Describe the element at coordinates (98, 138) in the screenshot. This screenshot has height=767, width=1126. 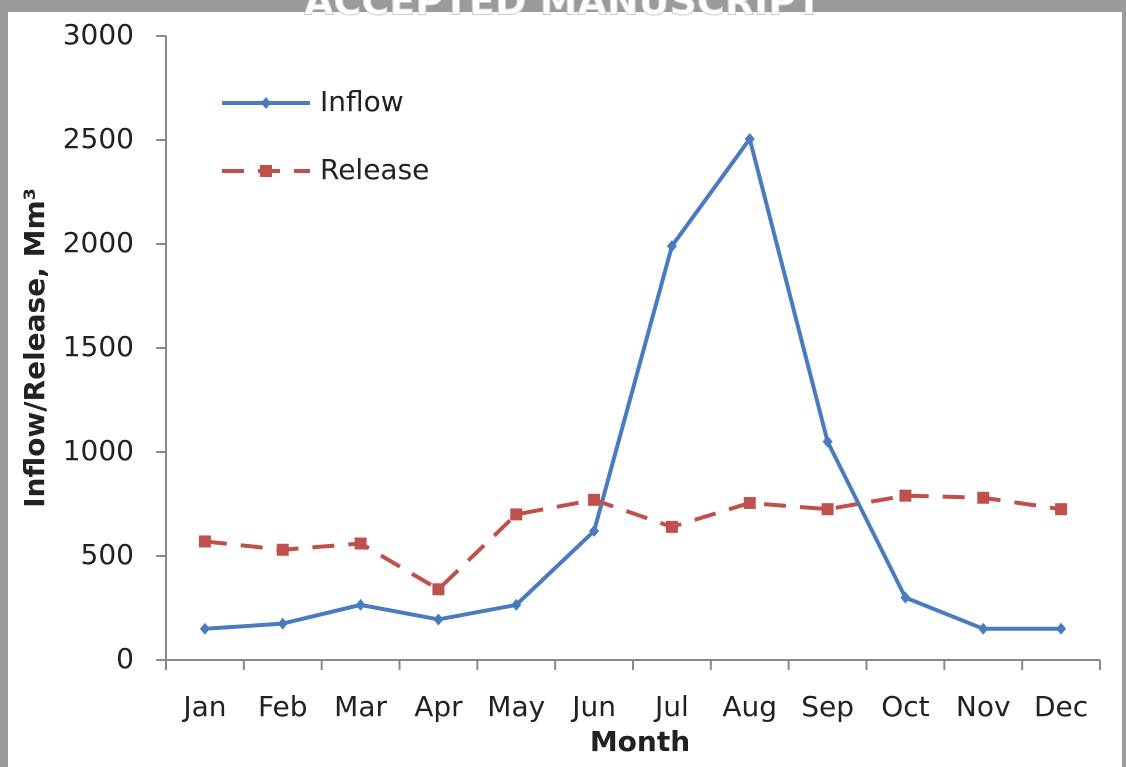
I see `y-tick-label: 2500` at that location.